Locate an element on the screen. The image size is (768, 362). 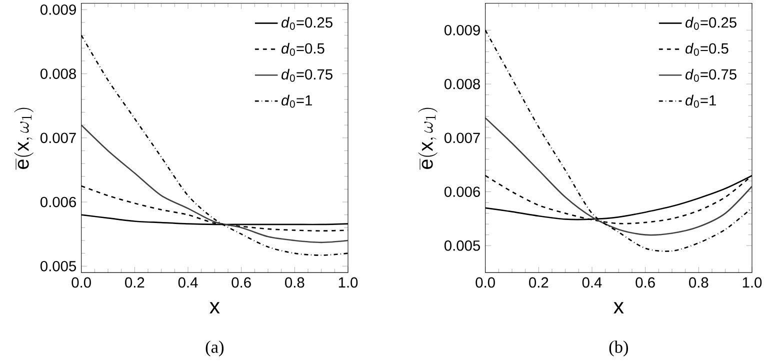
text: (b) is located at coordinates (618, 348).